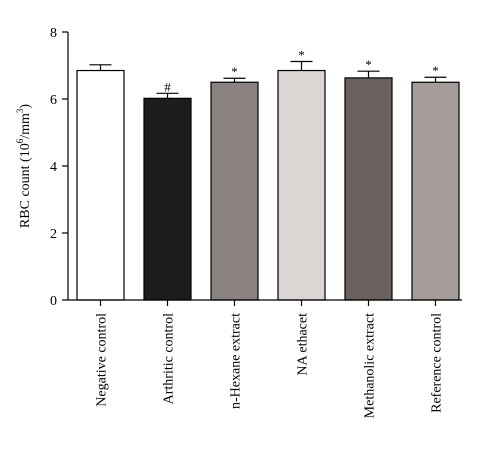  Describe the element at coordinates (25, 185) in the screenshot. I see `y-axis-label-main: RBC count (10` at that location.